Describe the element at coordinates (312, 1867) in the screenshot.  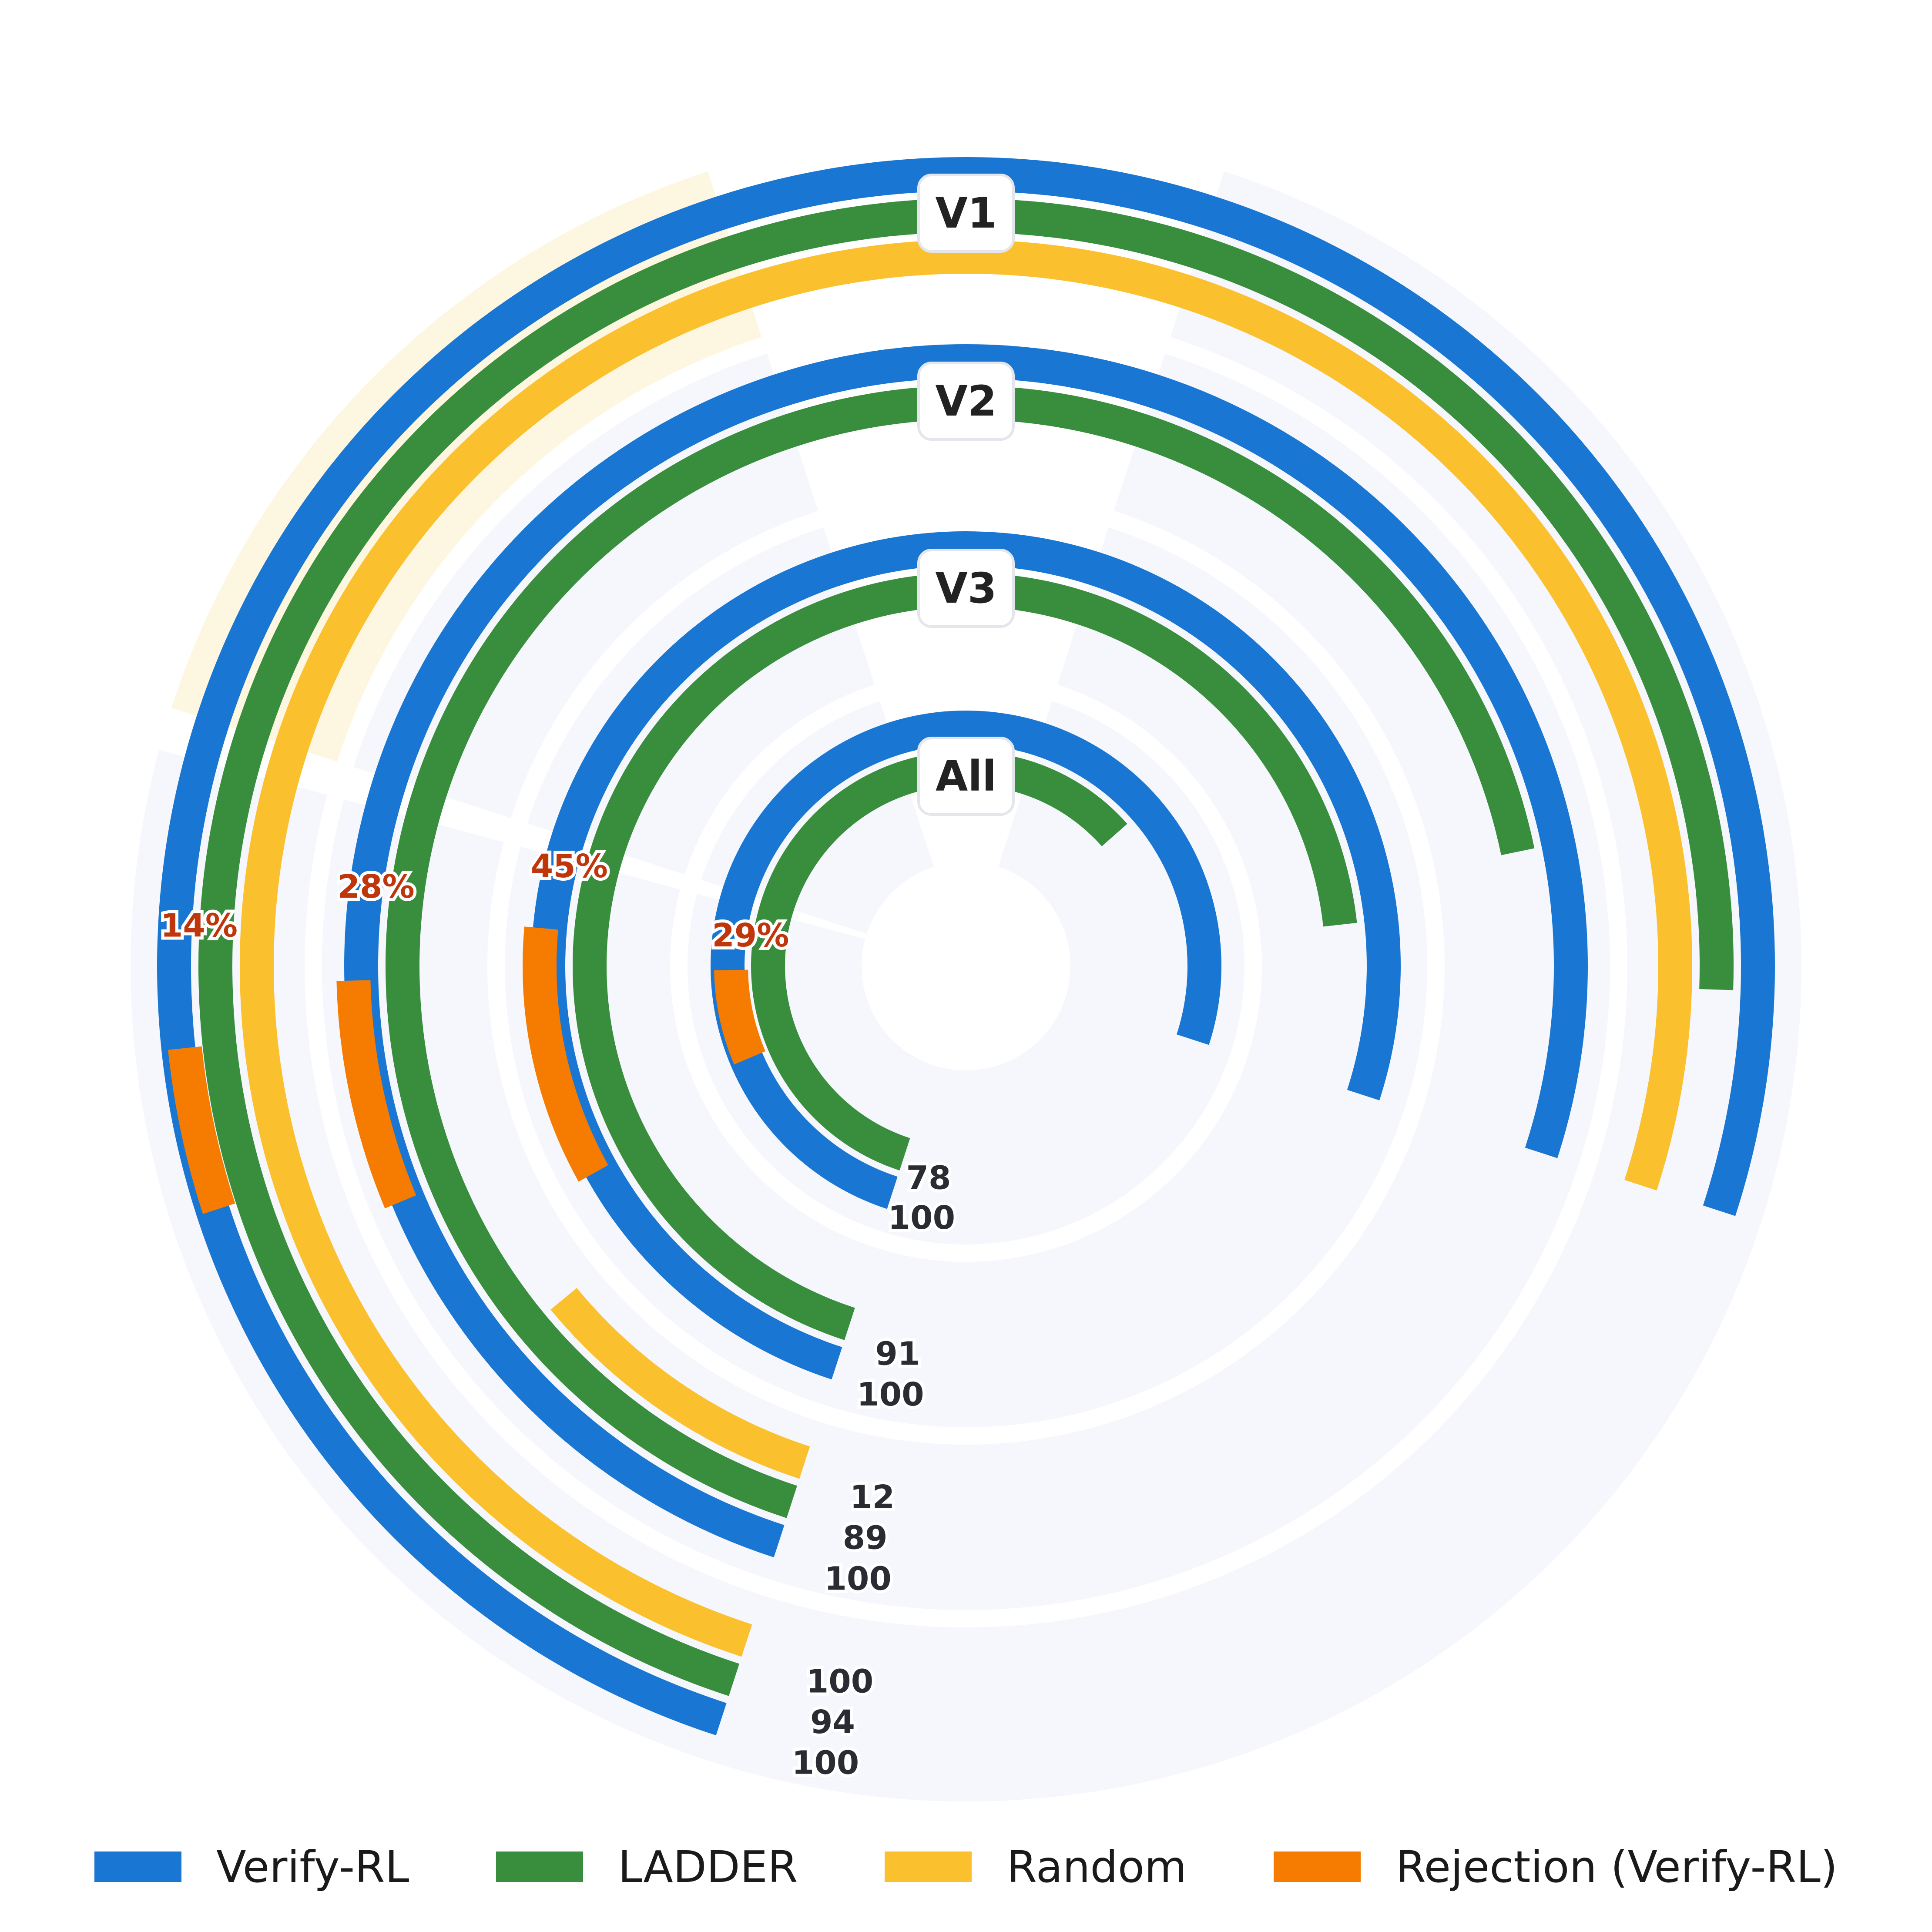
I see `legend-label-verify-rl: Verify-RL` at that location.